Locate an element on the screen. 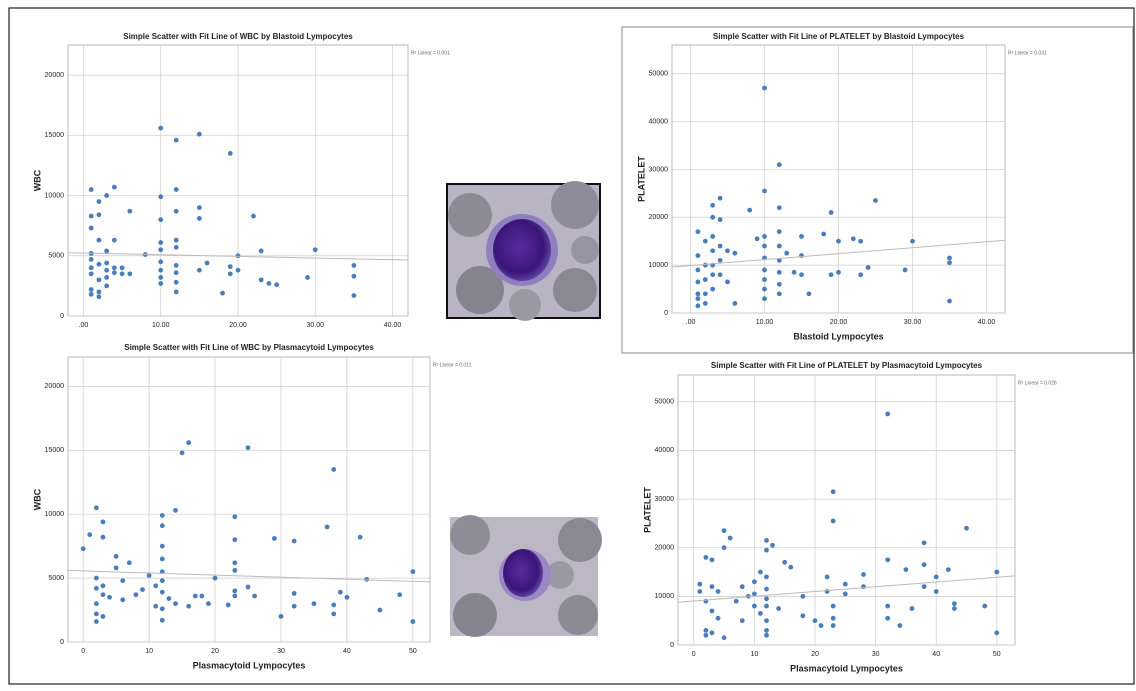 This screenshot has width=1136, height=691. x-tick-label: .00 is located at coordinates (691, 322).